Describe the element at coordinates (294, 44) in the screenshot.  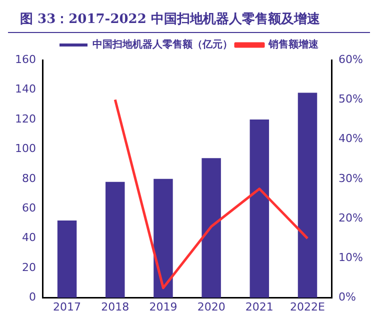
I see `legend-label: 销售额增速` at that location.